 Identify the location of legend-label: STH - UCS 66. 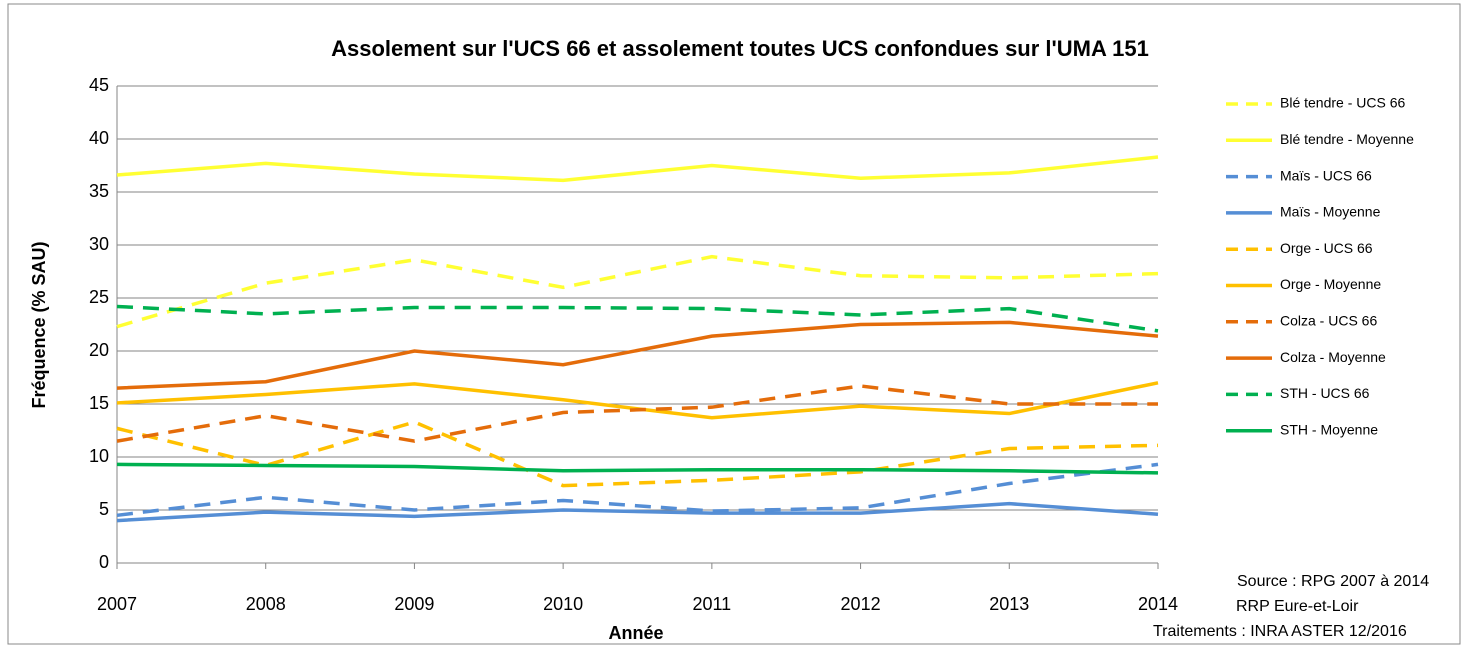
(1325, 393).